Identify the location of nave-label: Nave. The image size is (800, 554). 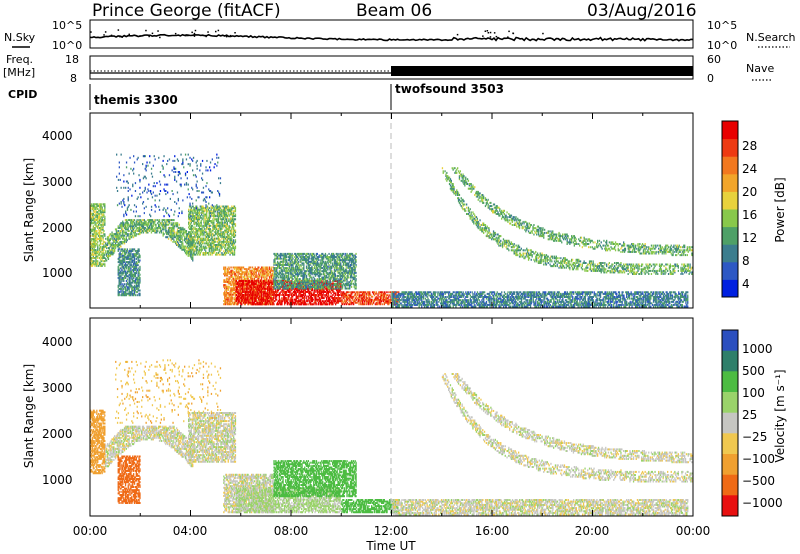
(760, 68).